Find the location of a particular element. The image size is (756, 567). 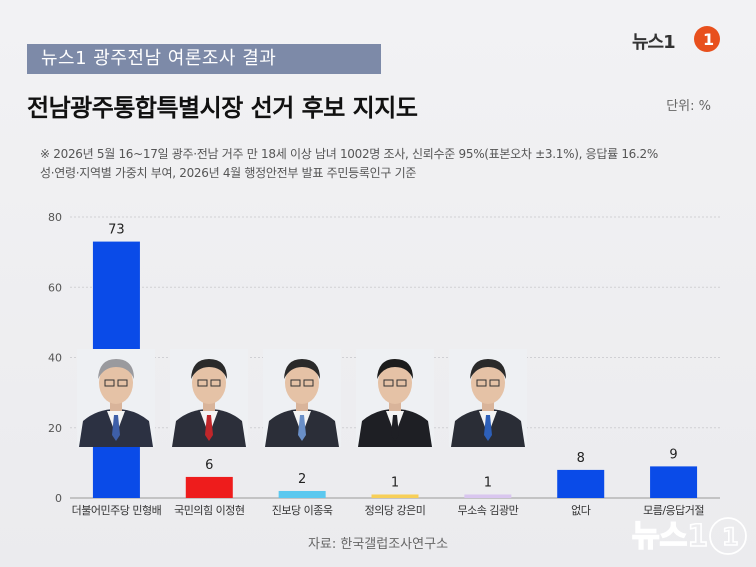

logo-mark-icon: 1 is located at coordinates (707, 39).